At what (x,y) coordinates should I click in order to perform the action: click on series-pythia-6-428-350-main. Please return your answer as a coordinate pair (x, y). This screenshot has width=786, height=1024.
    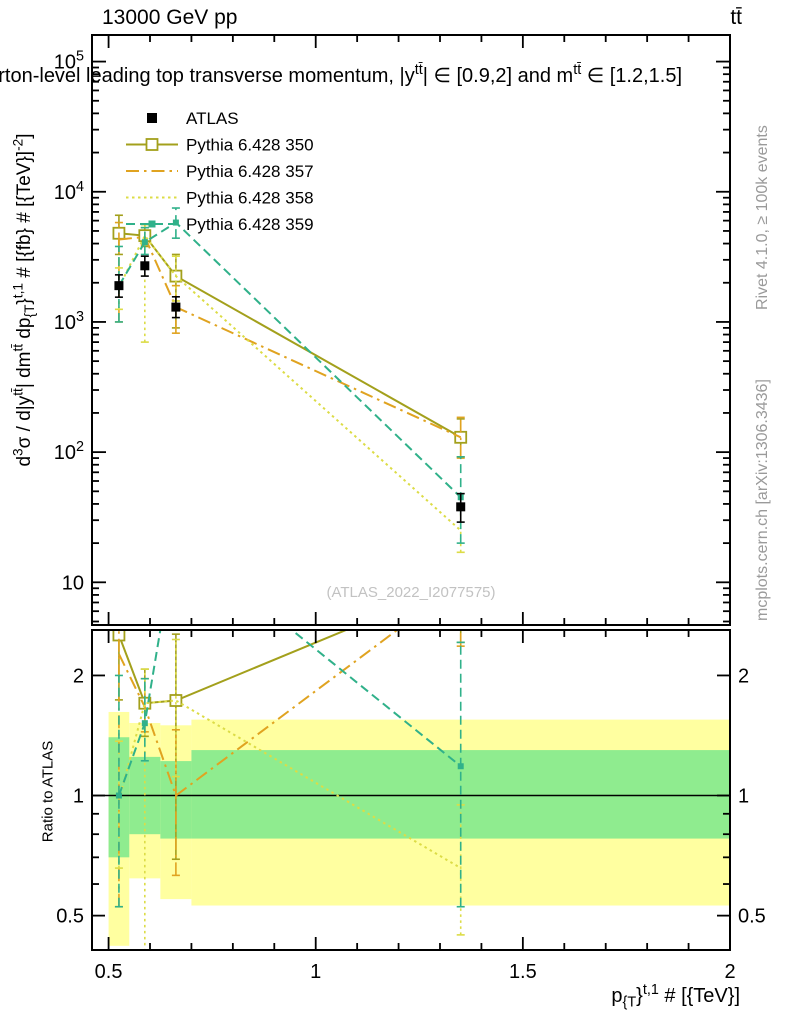
    Looking at the image, I should click on (290, 336).